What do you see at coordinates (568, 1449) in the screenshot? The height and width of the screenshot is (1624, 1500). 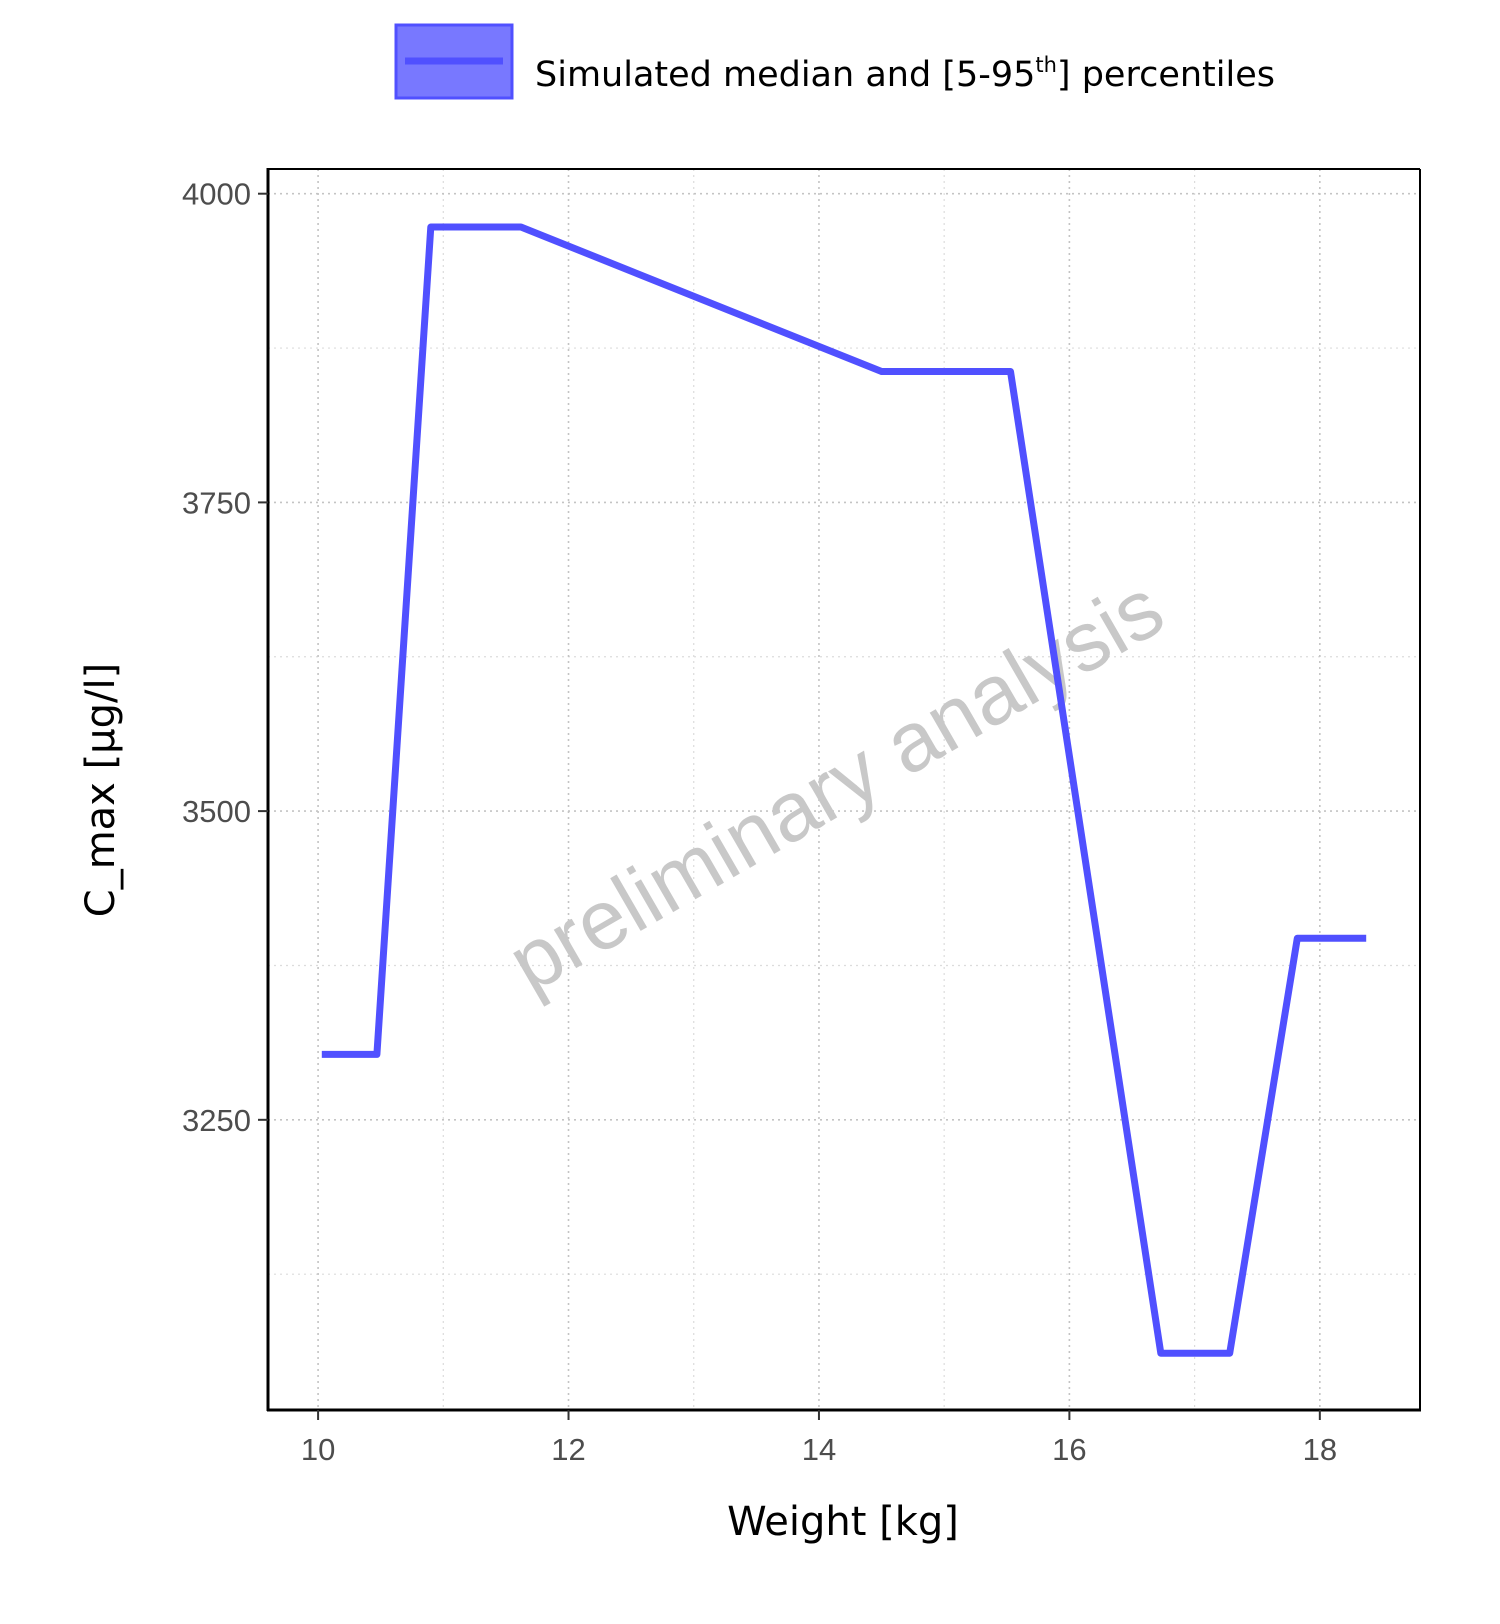 I see `x-tick-label: 12` at bounding box center [568, 1449].